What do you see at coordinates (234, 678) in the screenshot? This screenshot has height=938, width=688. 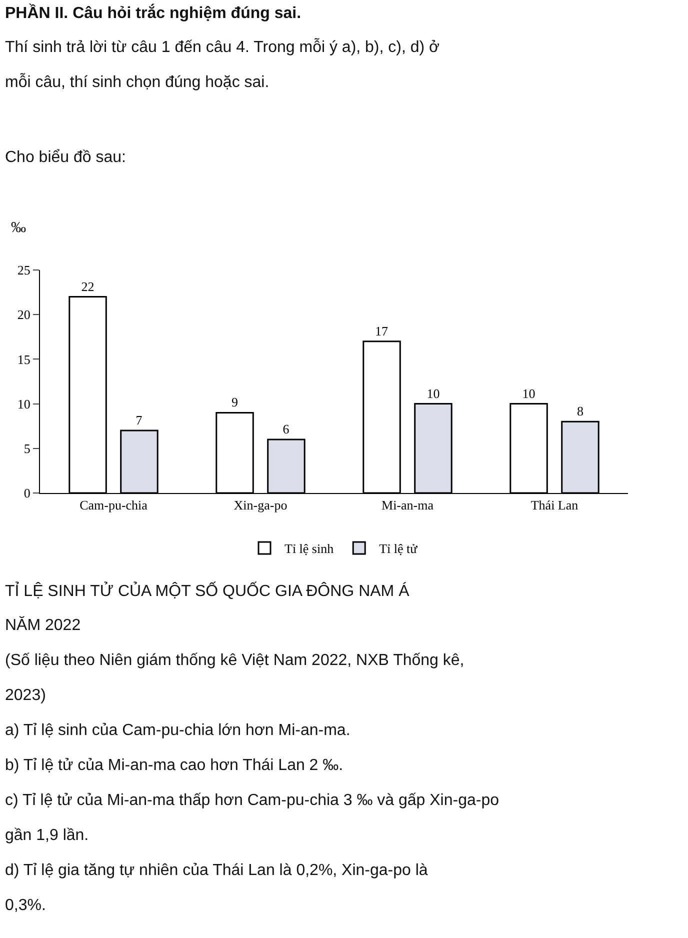 I see `text: (Số liệu theo Niên giám thống kê Việt Nam 2022, NXB Thống kê, 2023)` at bounding box center [234, 678].